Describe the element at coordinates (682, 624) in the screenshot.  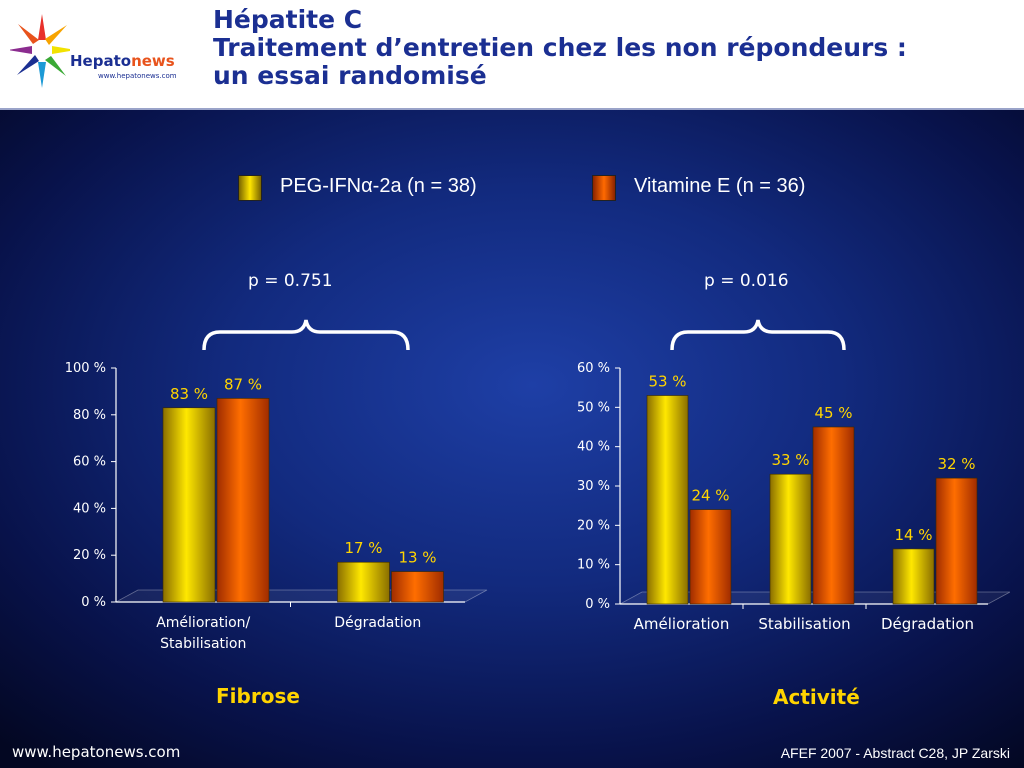
I see `x-category-label: Amélioration` at that location.